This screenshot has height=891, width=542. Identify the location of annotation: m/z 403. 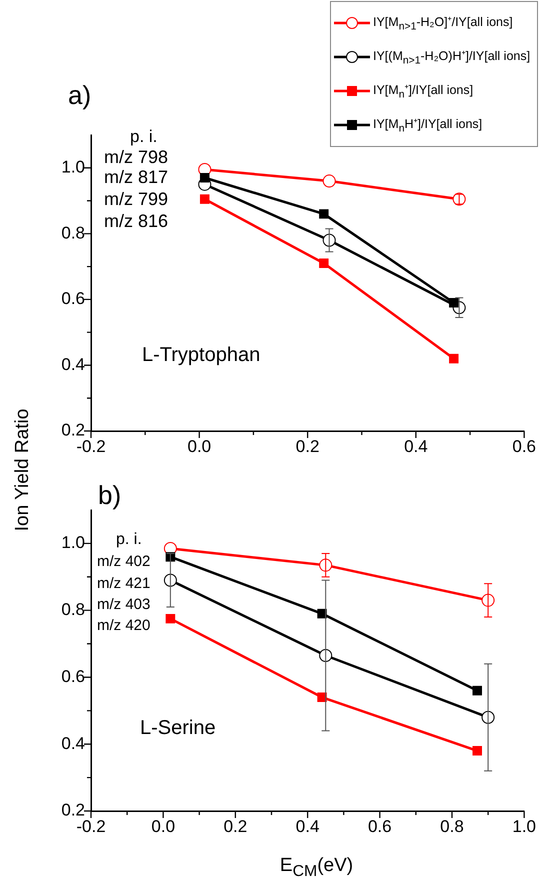
(123, 604).